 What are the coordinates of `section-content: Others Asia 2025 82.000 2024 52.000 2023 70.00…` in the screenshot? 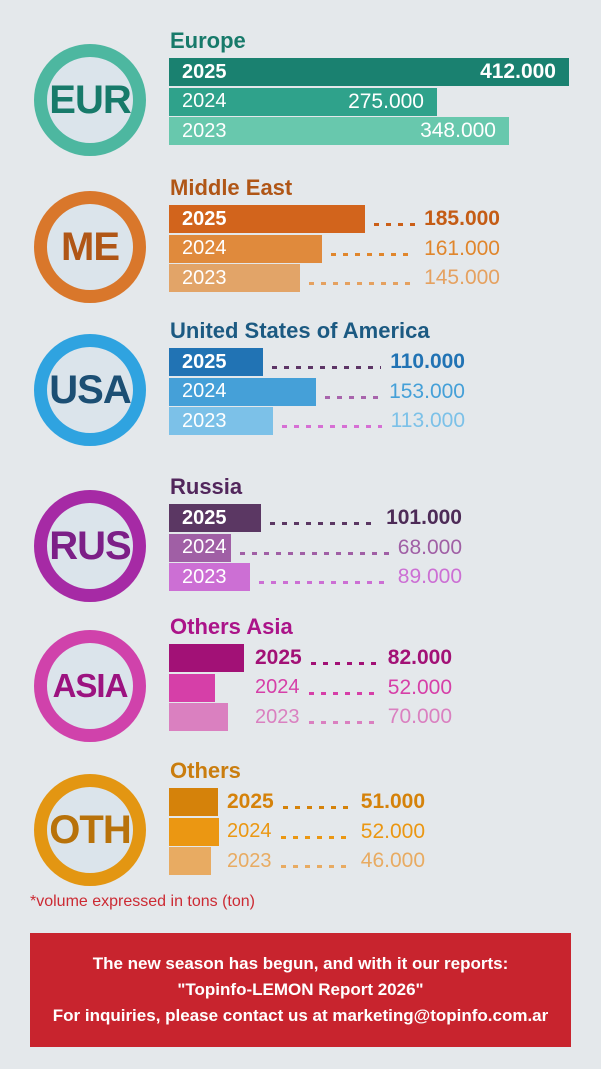 It's located at (385, 673).